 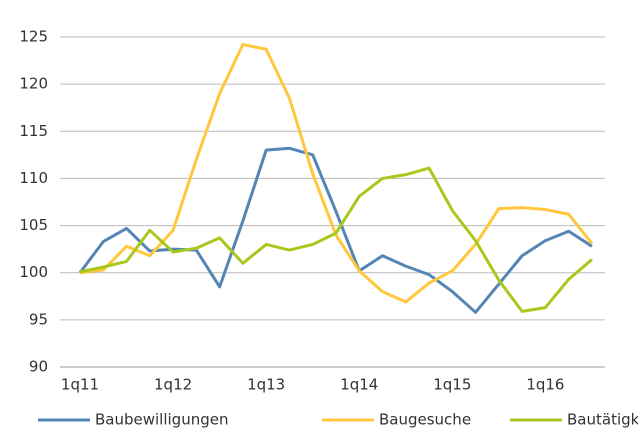 What do you see at coordinates (80, 385) in the screenshot?
I see `x-tick-label: 1q11` at bounding box center [80, 385].